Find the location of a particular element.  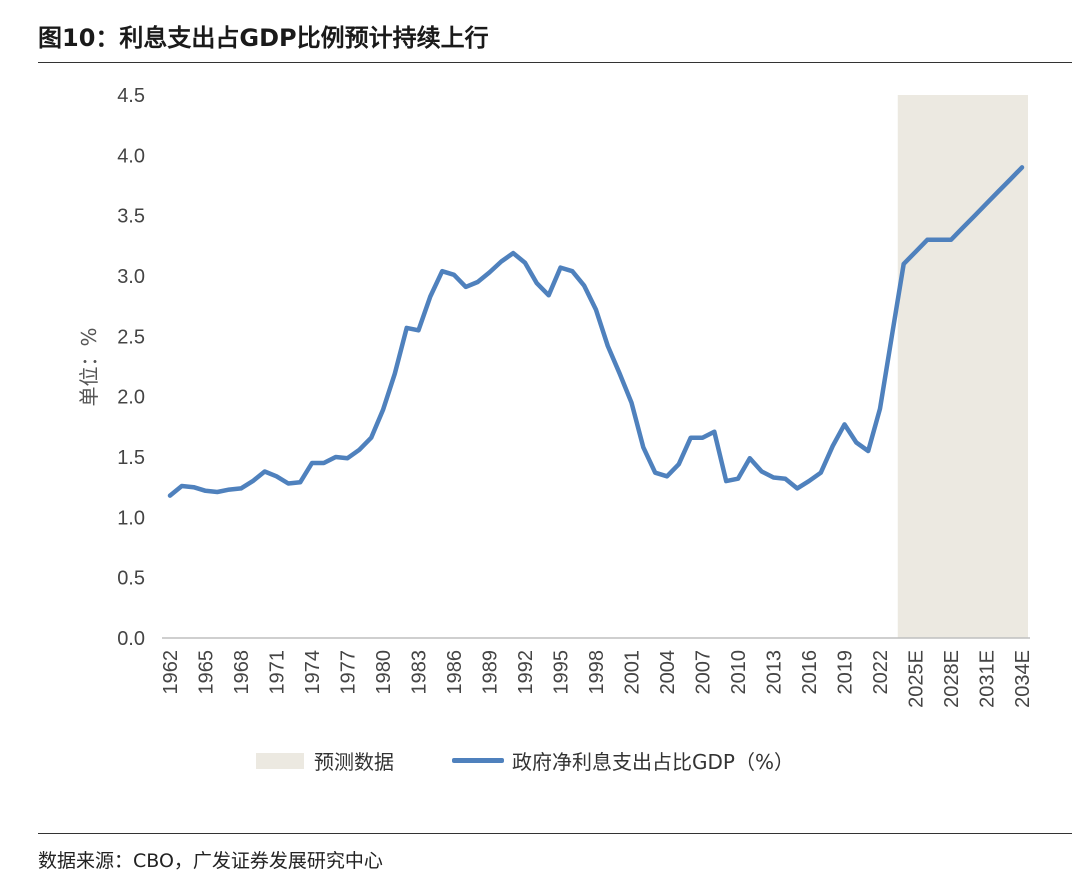

x-tick-label: 1998 is located at coordinates (597, 672).